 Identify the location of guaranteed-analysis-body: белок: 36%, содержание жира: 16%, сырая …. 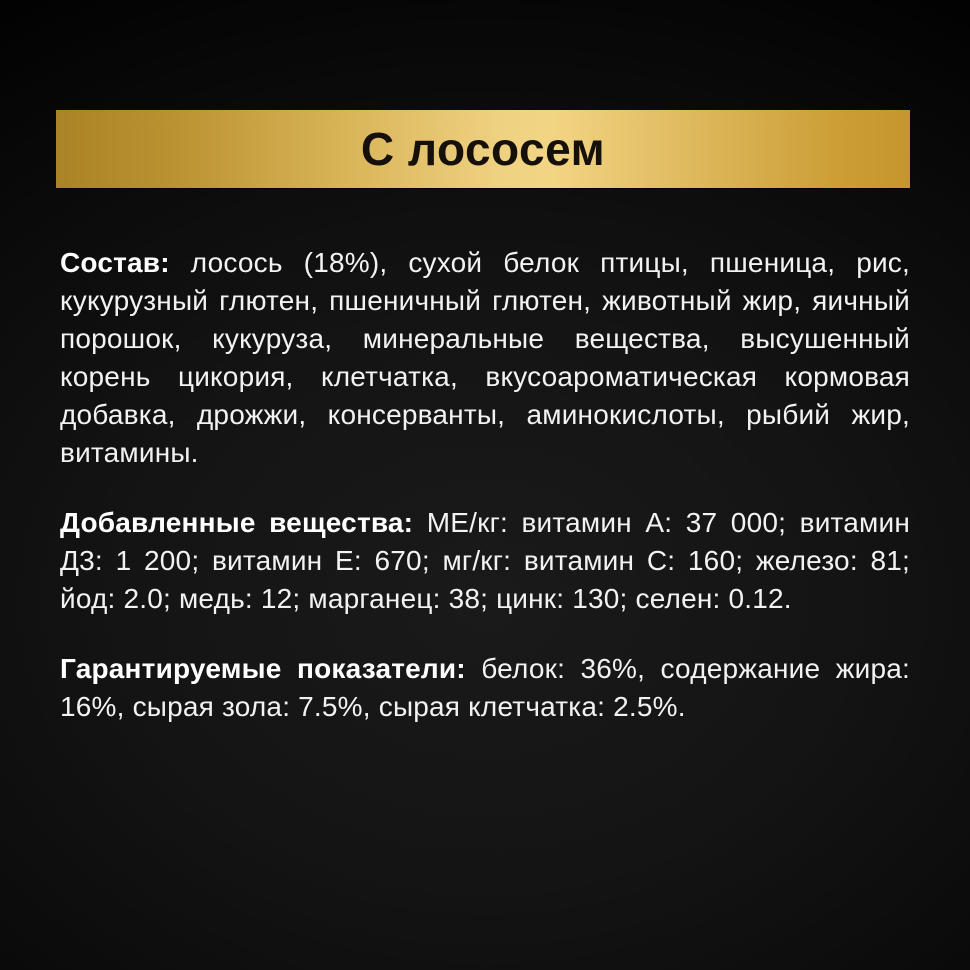
(485, 687).